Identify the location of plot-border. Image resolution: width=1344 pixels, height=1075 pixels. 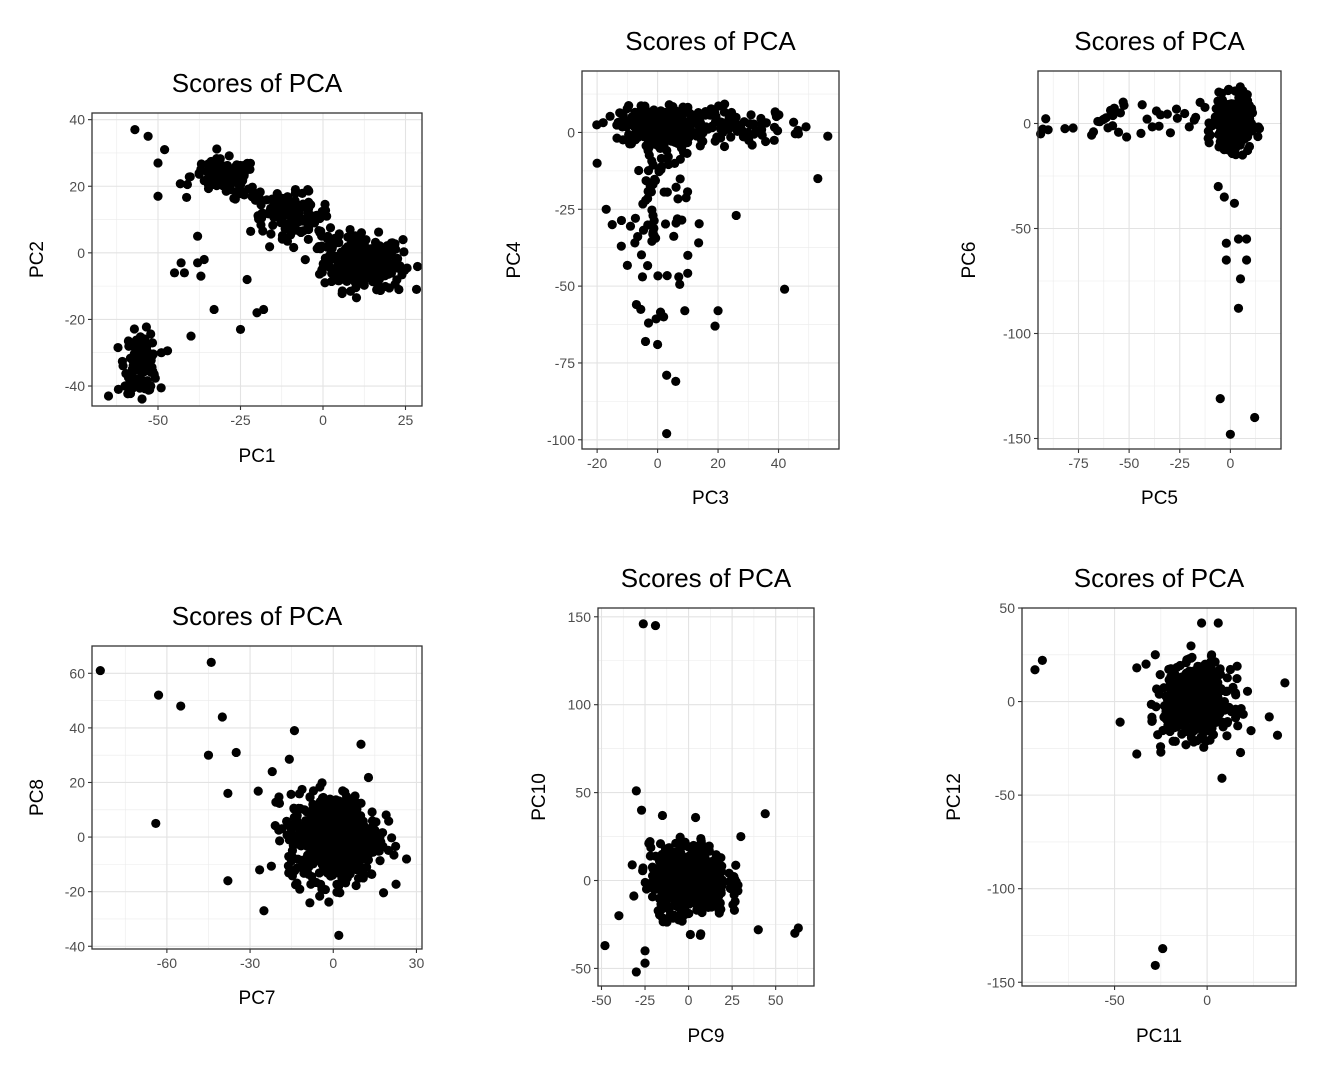
(257, 797).